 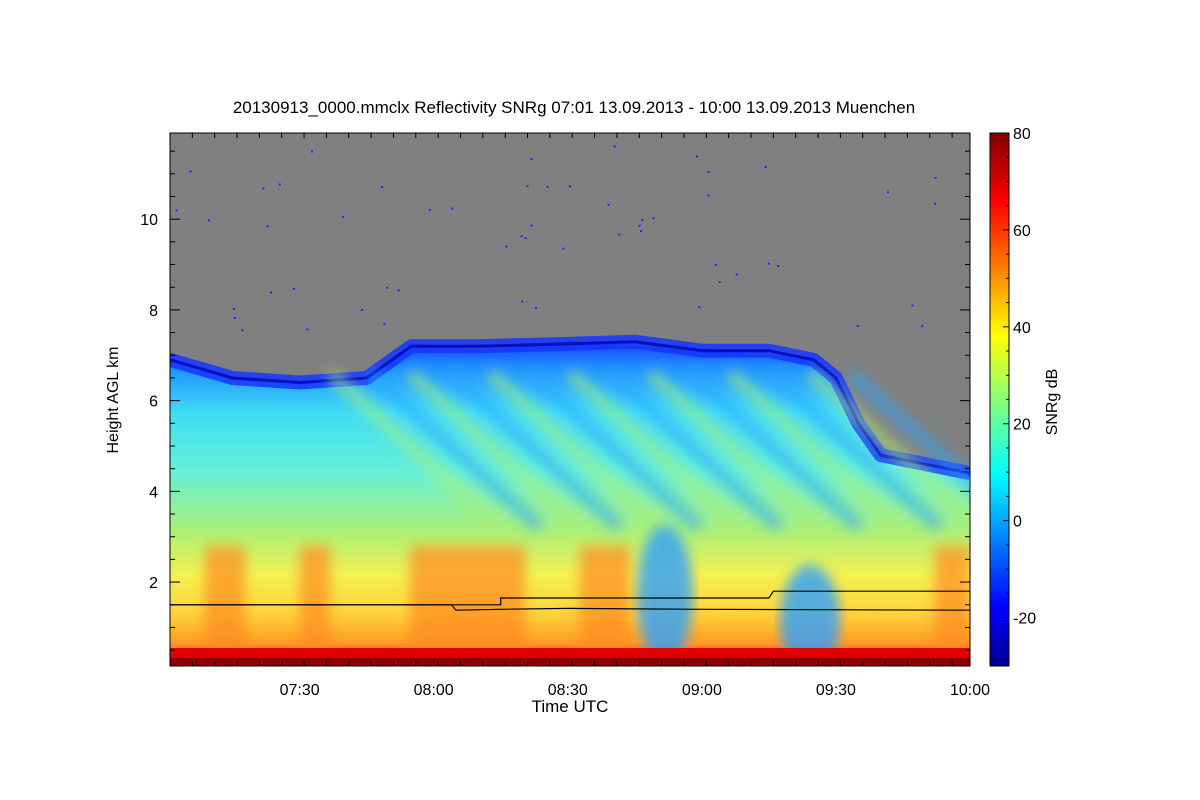 I want to click on precip-columns, so click(x=587, y=605).